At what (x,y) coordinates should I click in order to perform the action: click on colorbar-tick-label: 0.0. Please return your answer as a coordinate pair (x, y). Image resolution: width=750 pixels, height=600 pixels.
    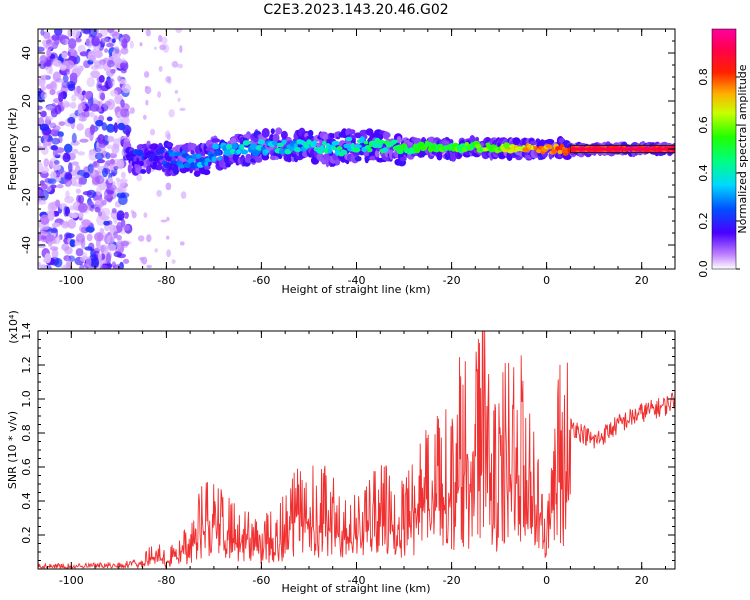
    Looking at the image, I should click on (703, 269).